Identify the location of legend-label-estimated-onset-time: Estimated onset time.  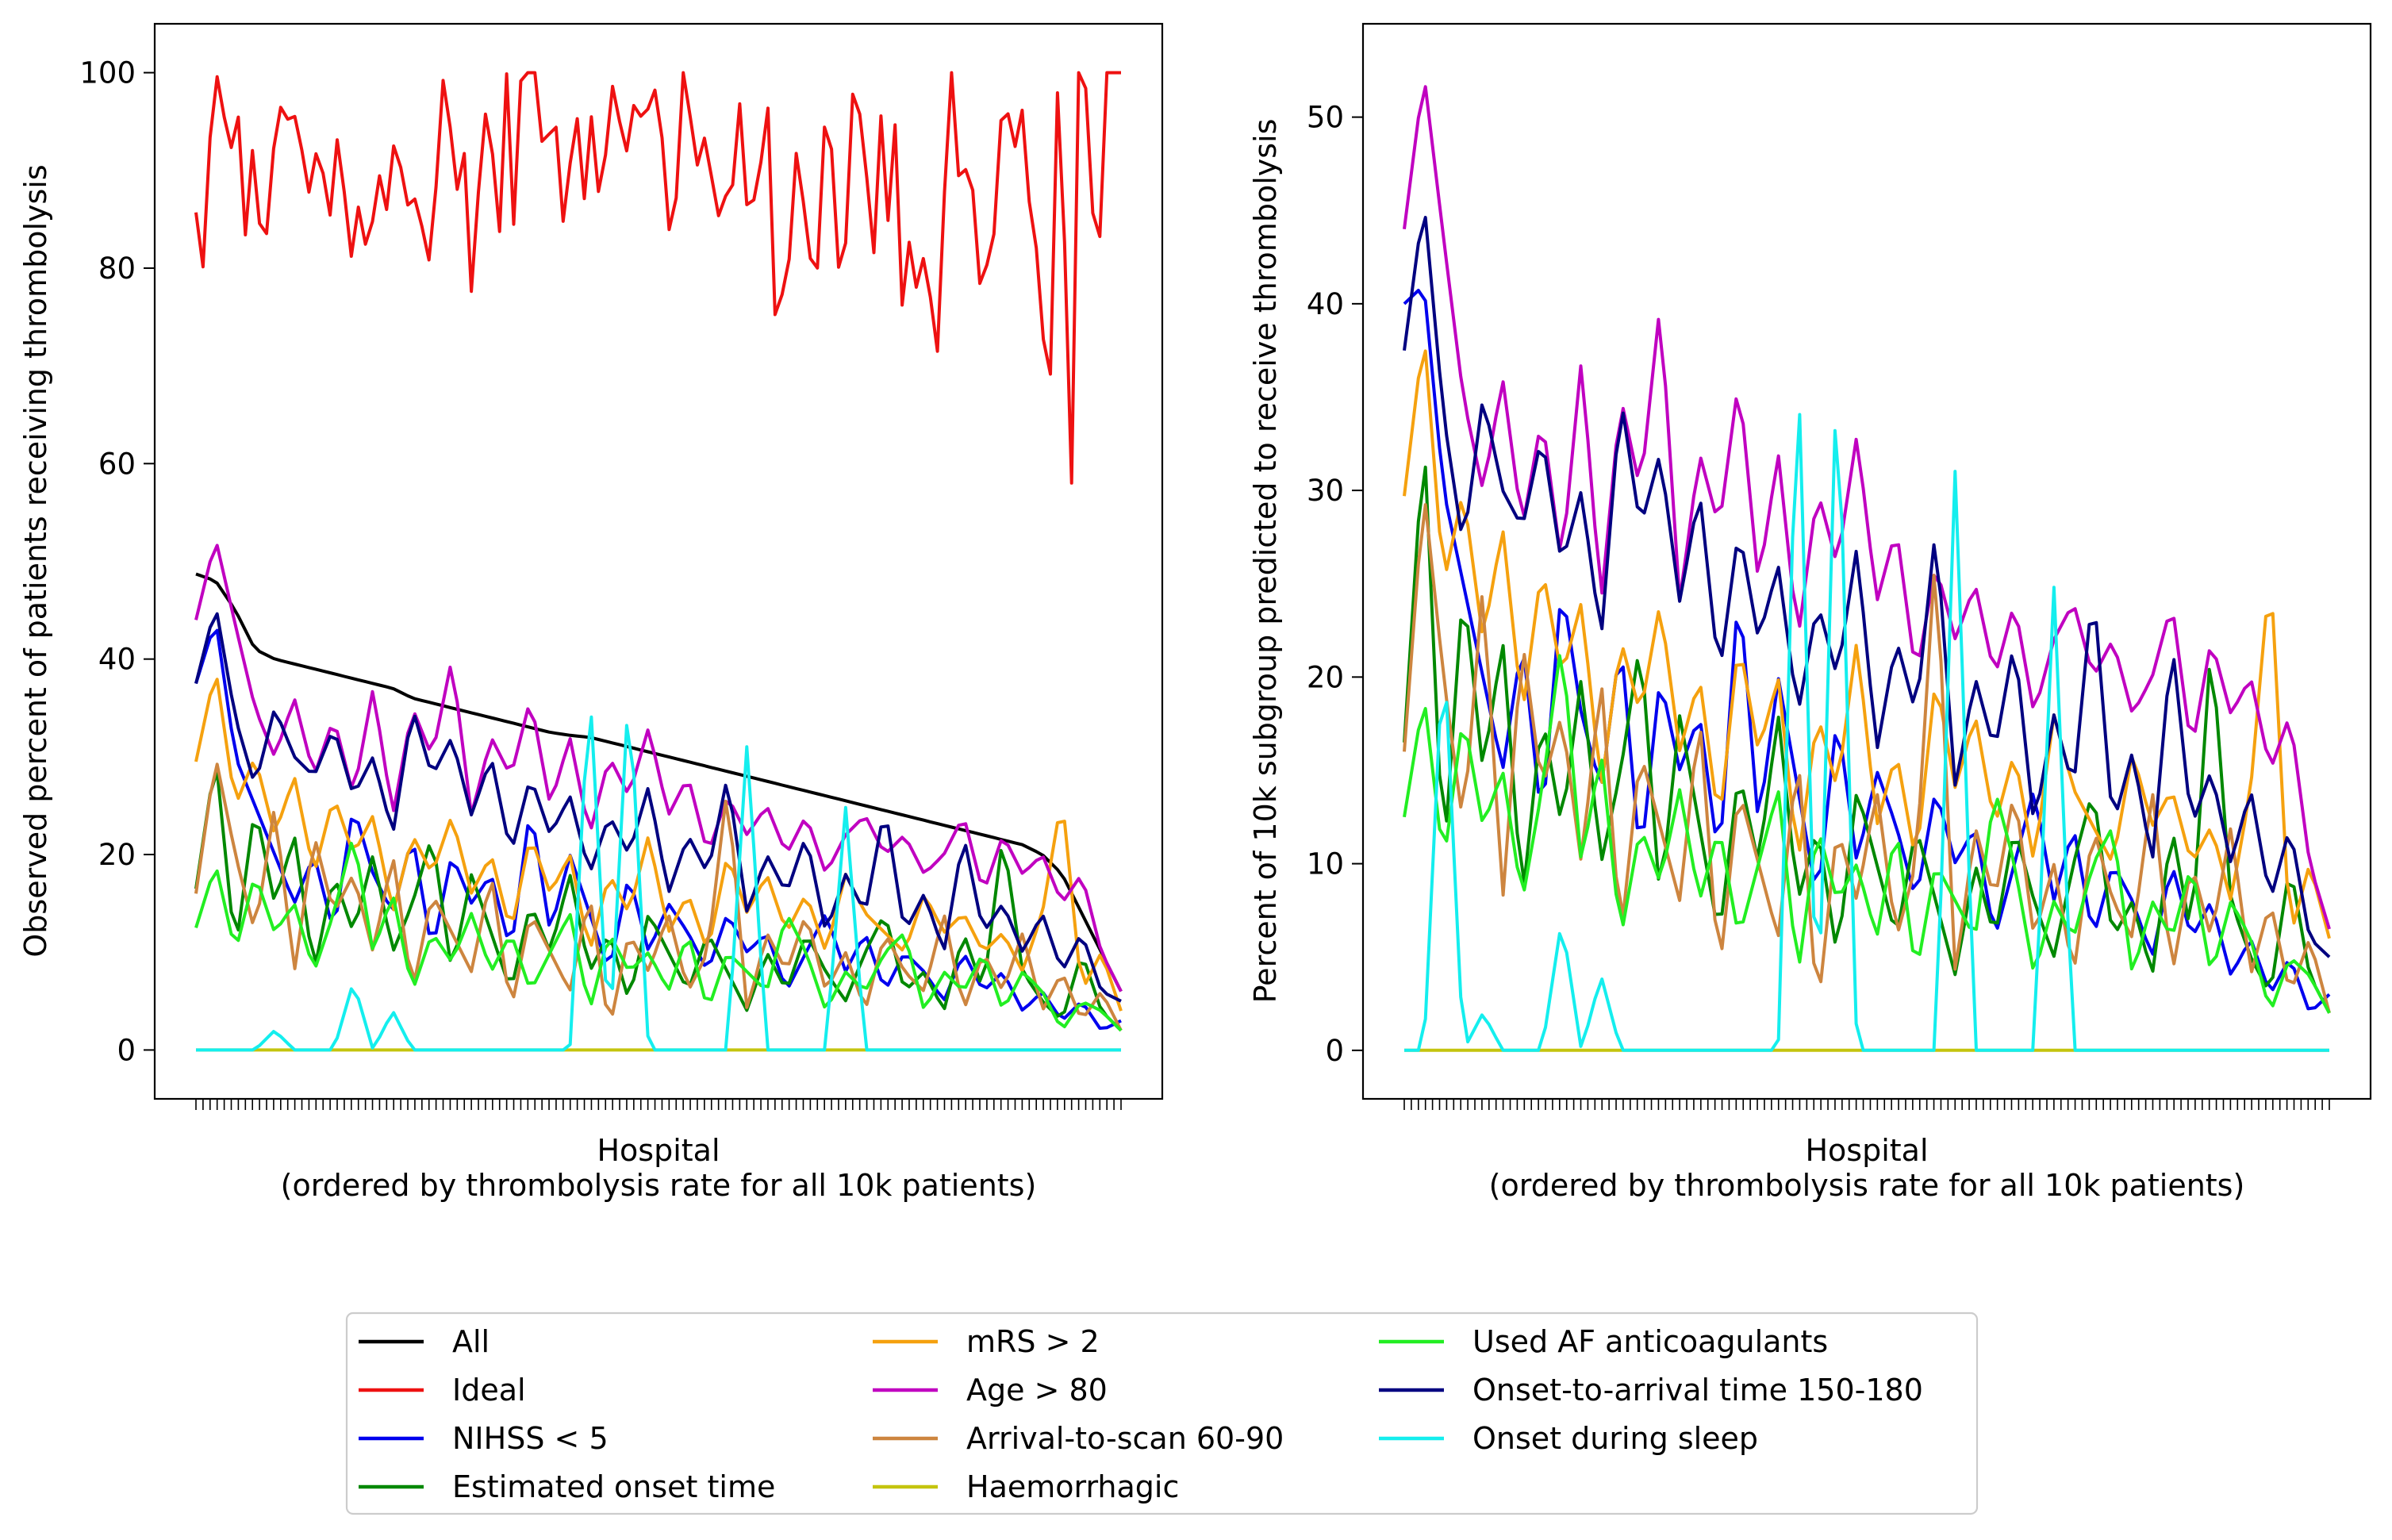
(613, 1486).